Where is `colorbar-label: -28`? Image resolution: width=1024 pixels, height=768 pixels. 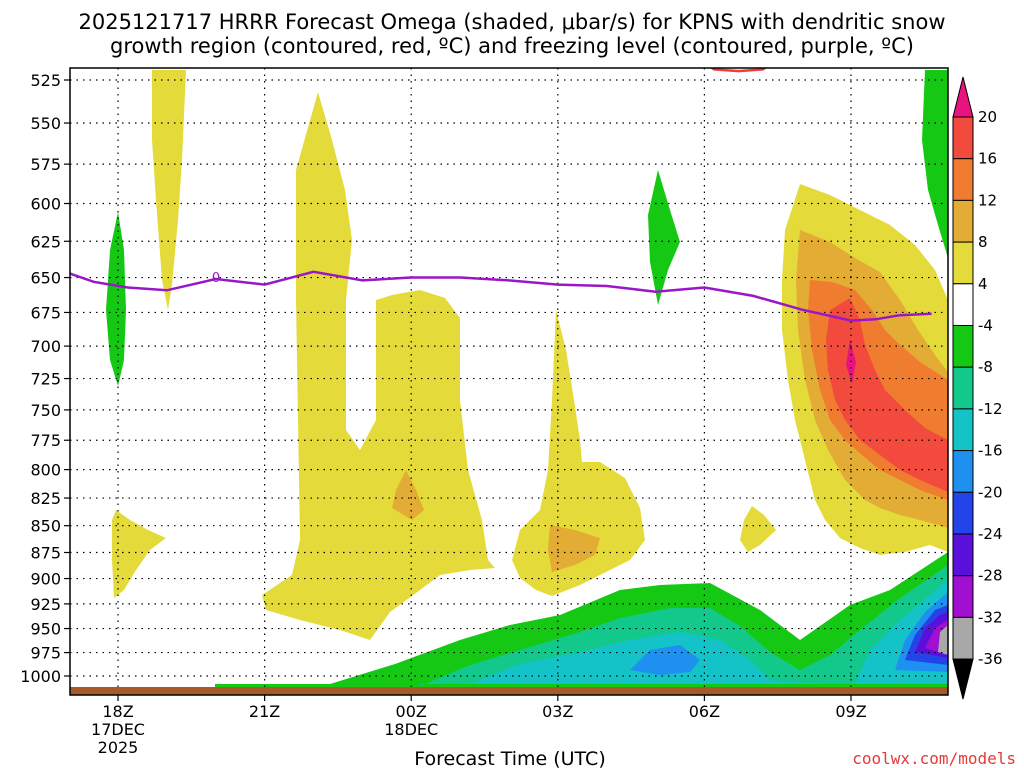
colorbar-label: -28 is located at coordinates (990, 576).